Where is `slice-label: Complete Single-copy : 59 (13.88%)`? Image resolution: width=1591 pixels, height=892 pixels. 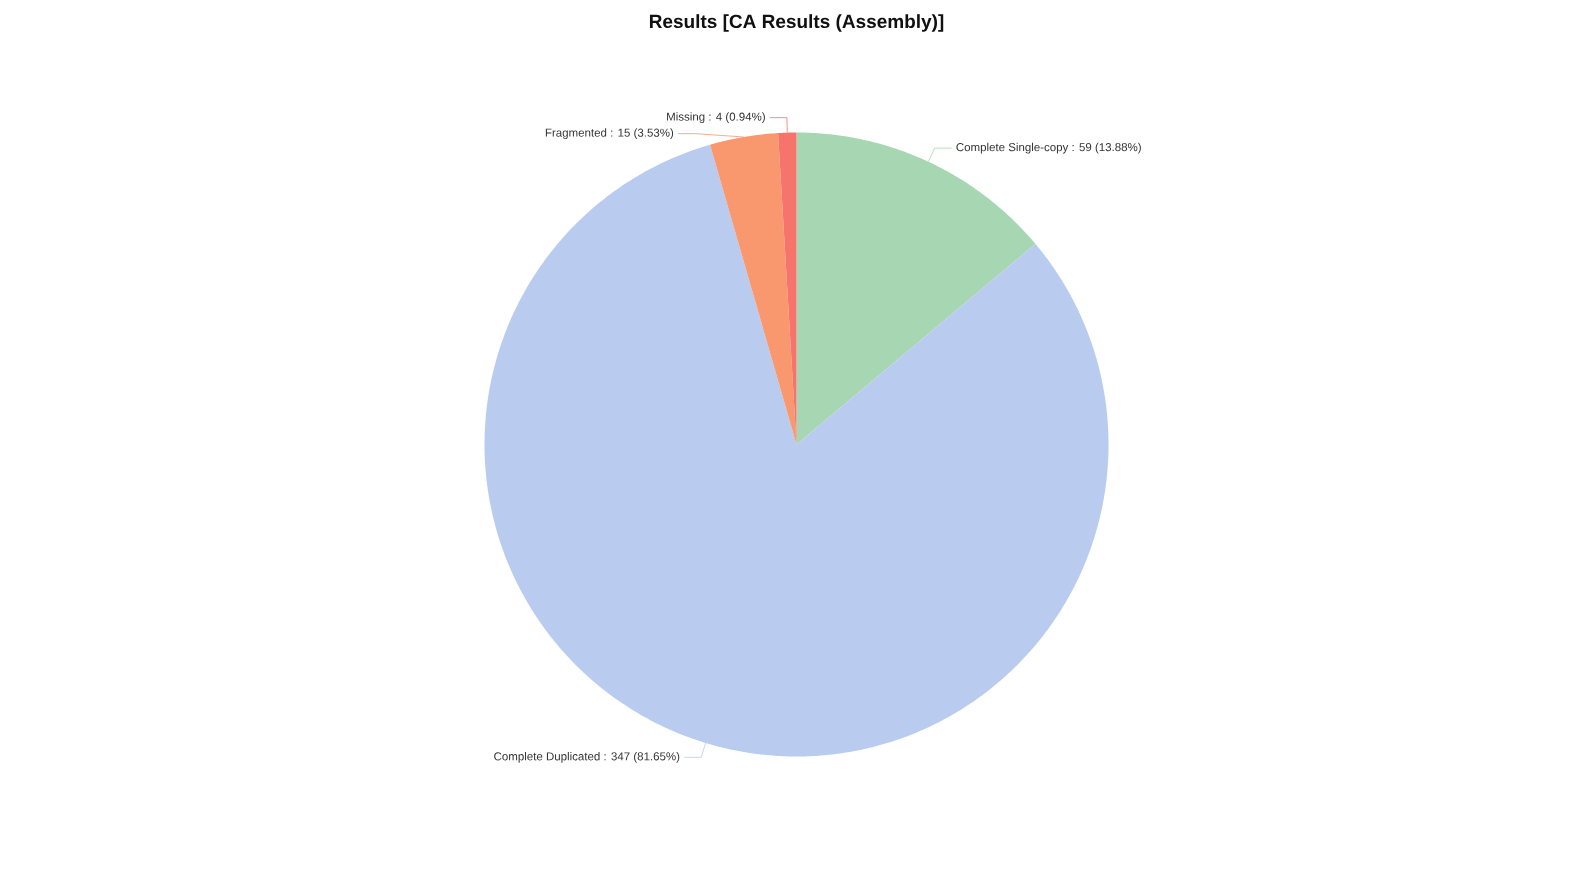
slice-label: Complete Single-copy : 59 (13.88%) is located at coordinates (1048, 148).